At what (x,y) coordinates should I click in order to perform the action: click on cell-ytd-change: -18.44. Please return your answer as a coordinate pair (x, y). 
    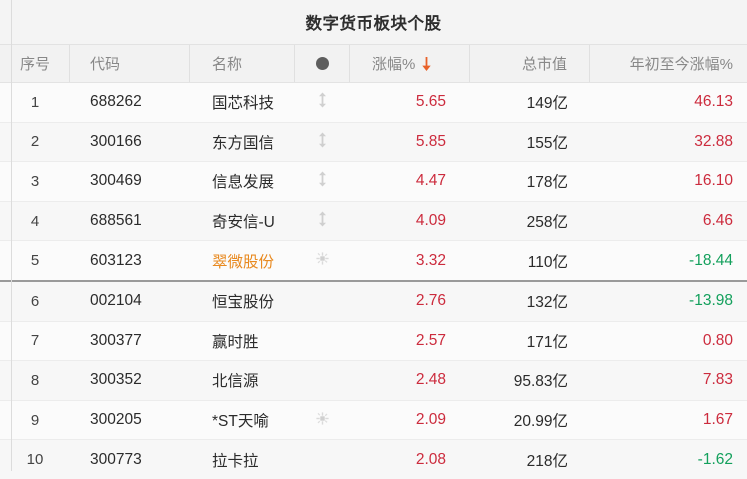
    Looking at the image, I should click on (711, 260).